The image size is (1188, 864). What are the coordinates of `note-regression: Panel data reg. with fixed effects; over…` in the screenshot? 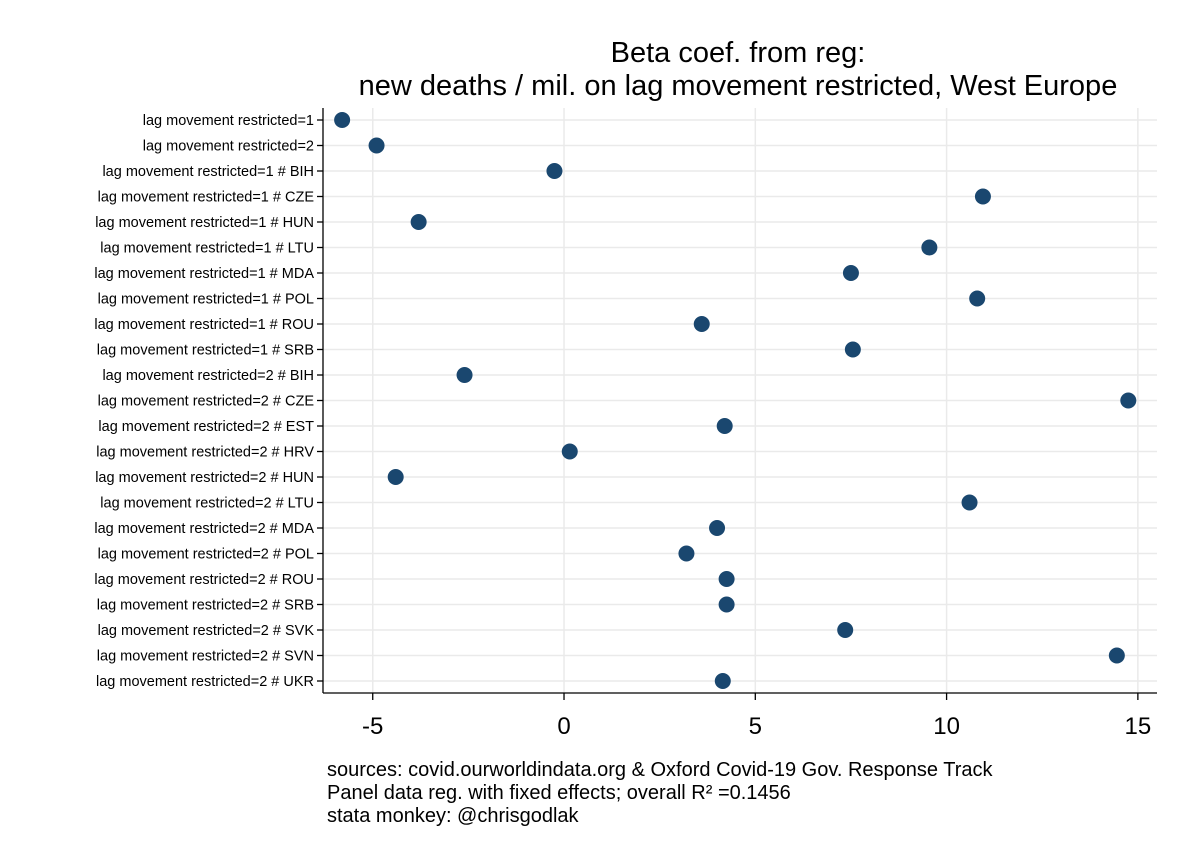 It's located at (559, 793).